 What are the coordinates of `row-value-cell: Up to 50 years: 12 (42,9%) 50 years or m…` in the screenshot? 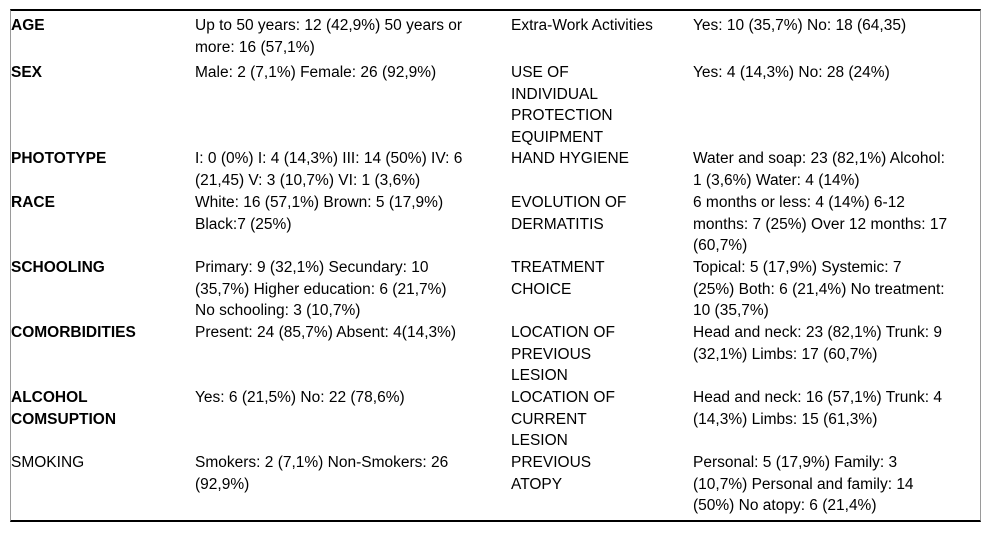 It's located at (329, 36).